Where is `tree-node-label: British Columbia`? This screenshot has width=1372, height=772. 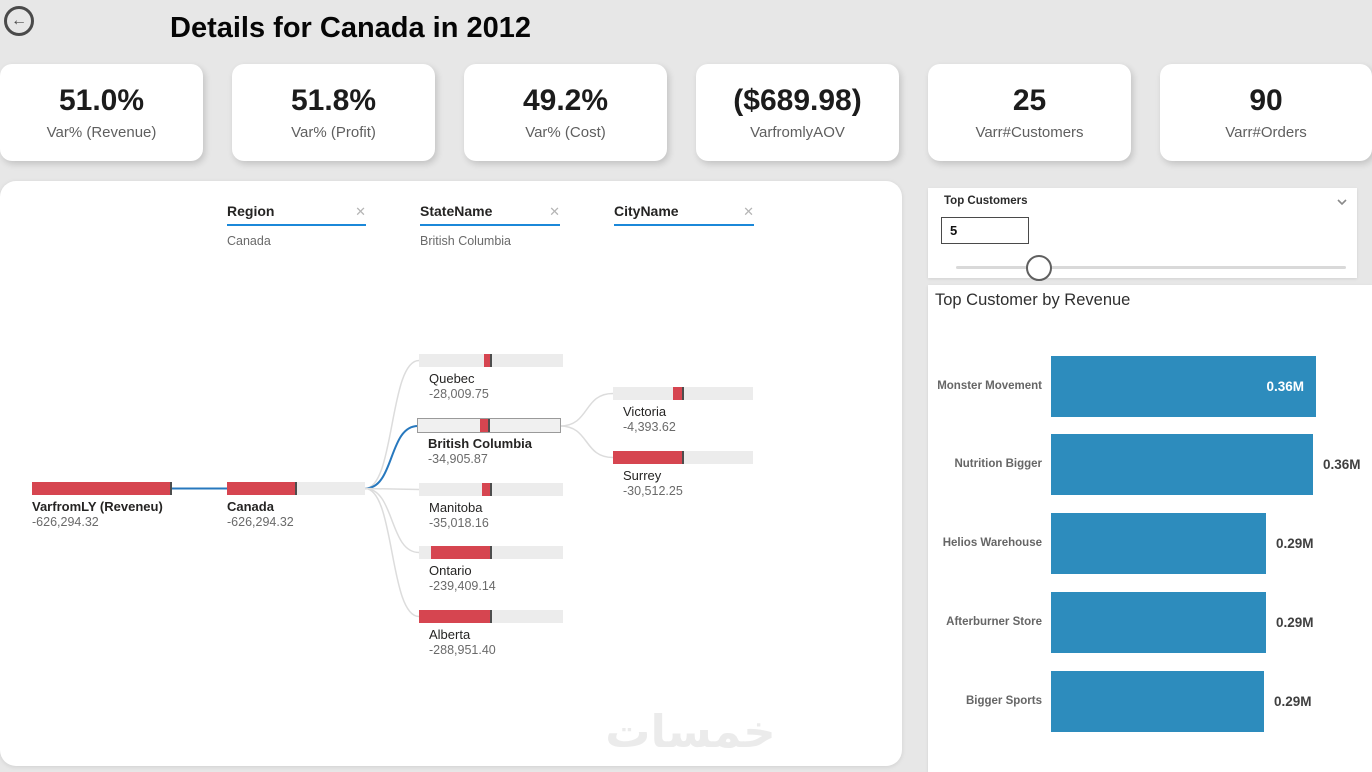
tree-node-label: British Columbia is located at coordinates (480, 443).